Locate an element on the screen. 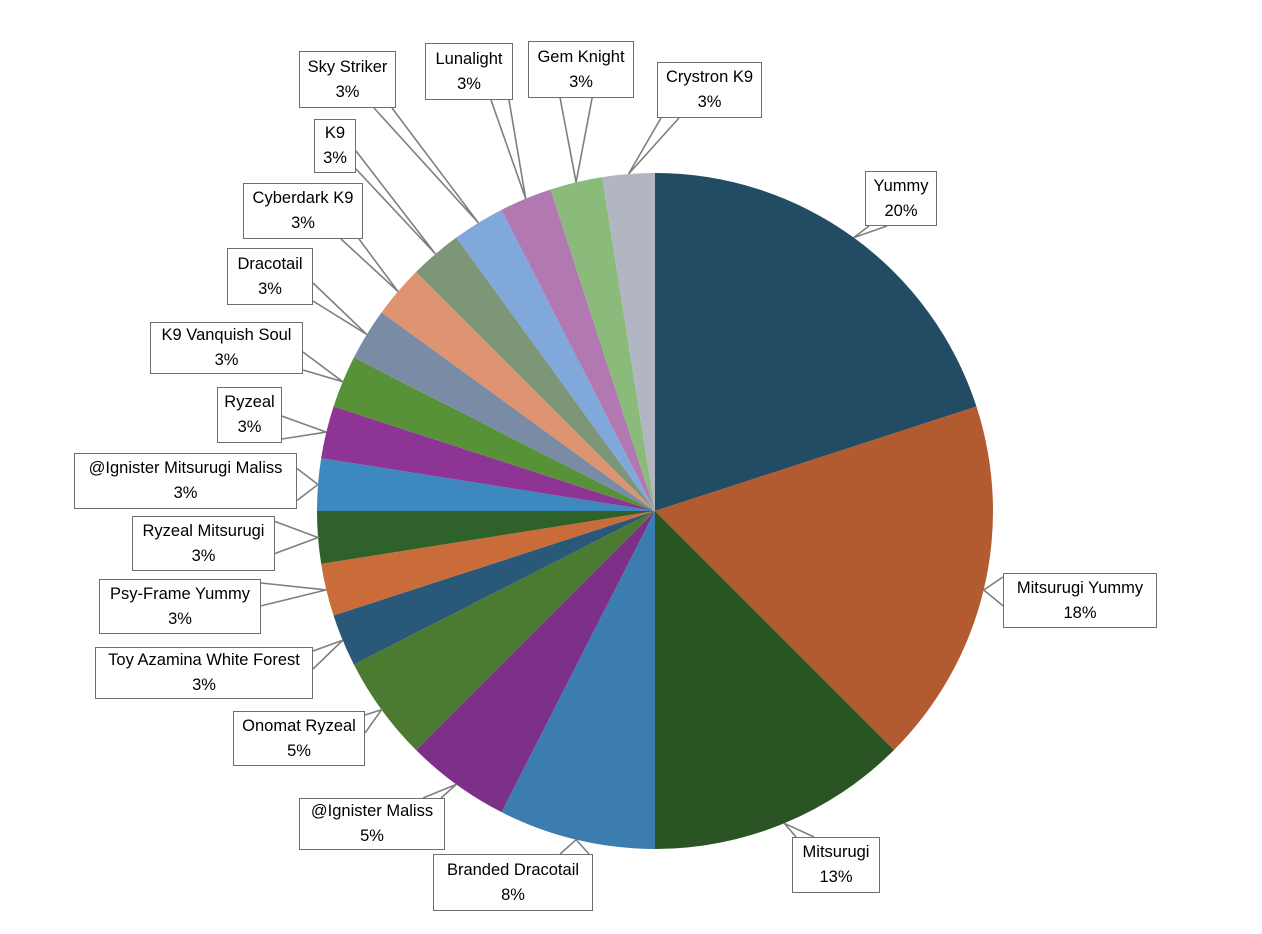 Image resolution: width=1262 pixels, height=934 pixels. pie-slice-k9-vanquish-soul is located at coordinates (494, 434).